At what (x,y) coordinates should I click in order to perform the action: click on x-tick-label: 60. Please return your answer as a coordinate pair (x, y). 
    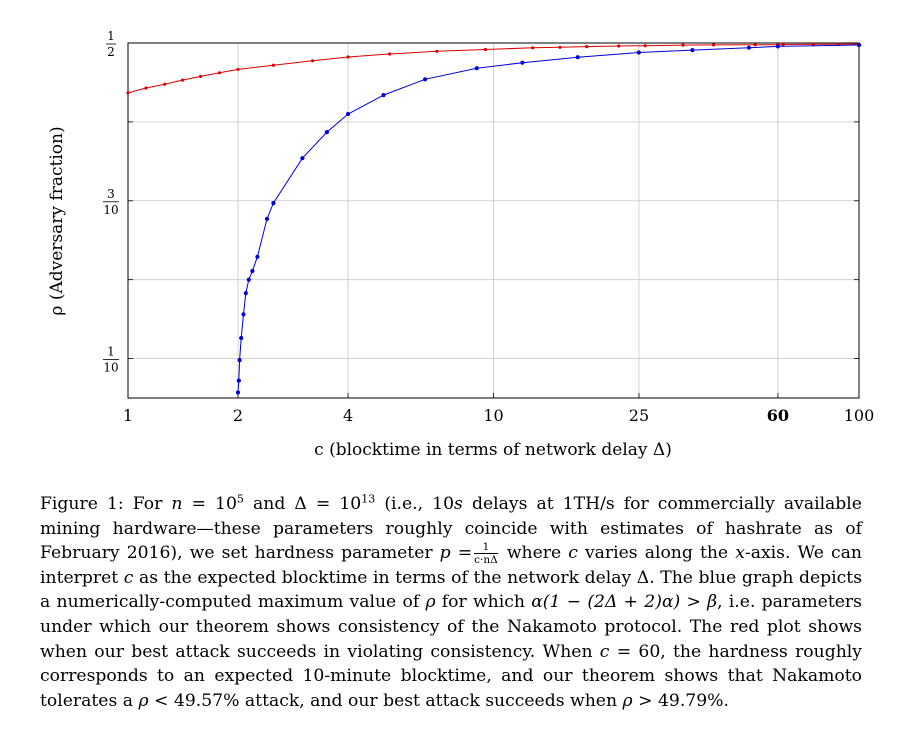
    Looking at the image, I should click on (778, 415).